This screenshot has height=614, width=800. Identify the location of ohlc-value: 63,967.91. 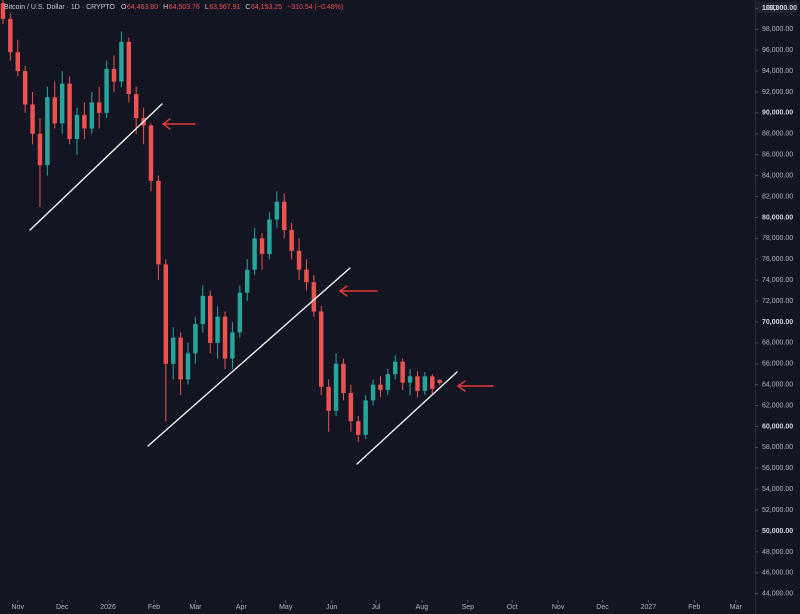
(224, 7).